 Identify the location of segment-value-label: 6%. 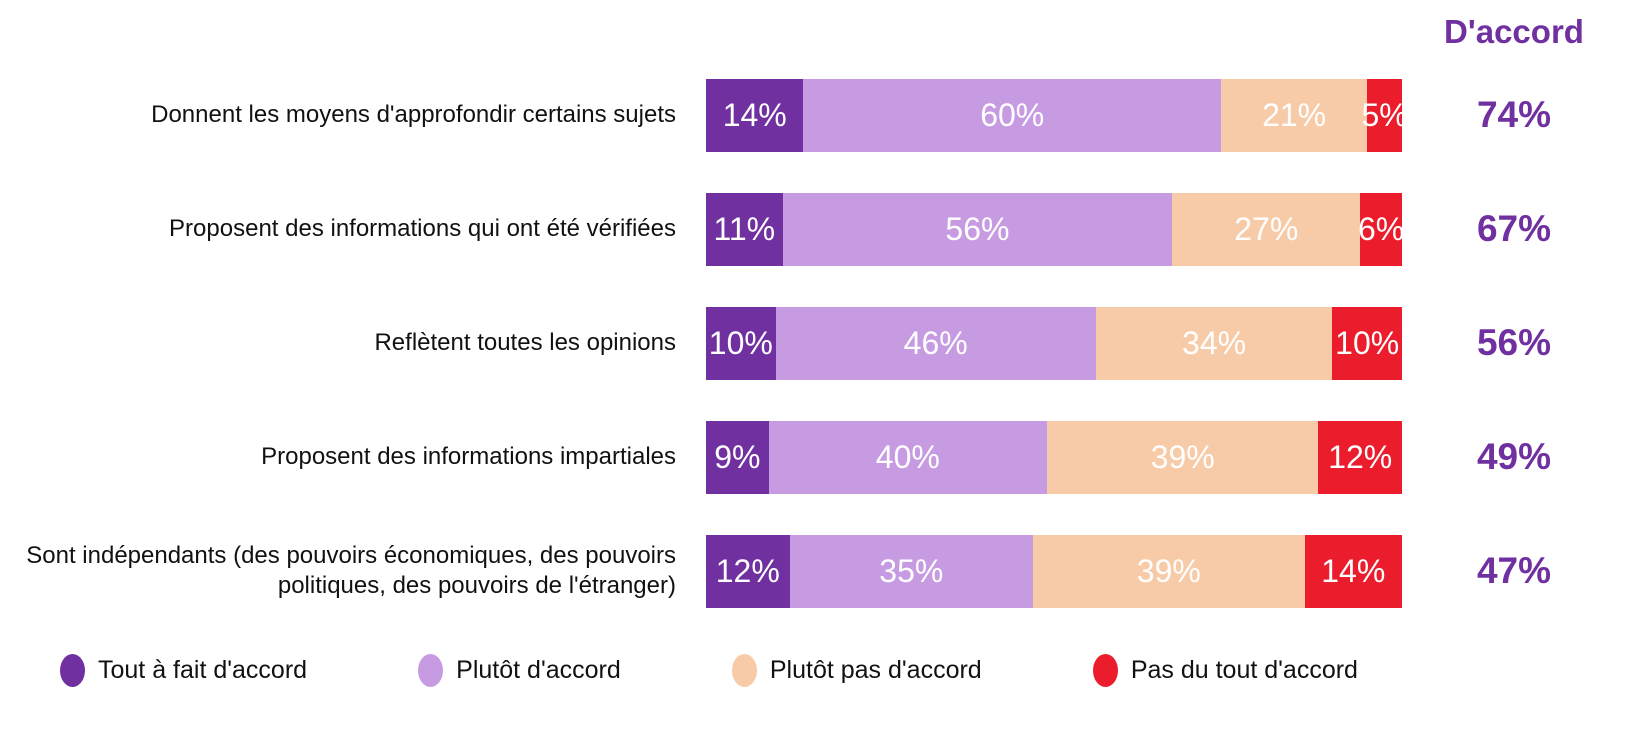
(1381, 228).